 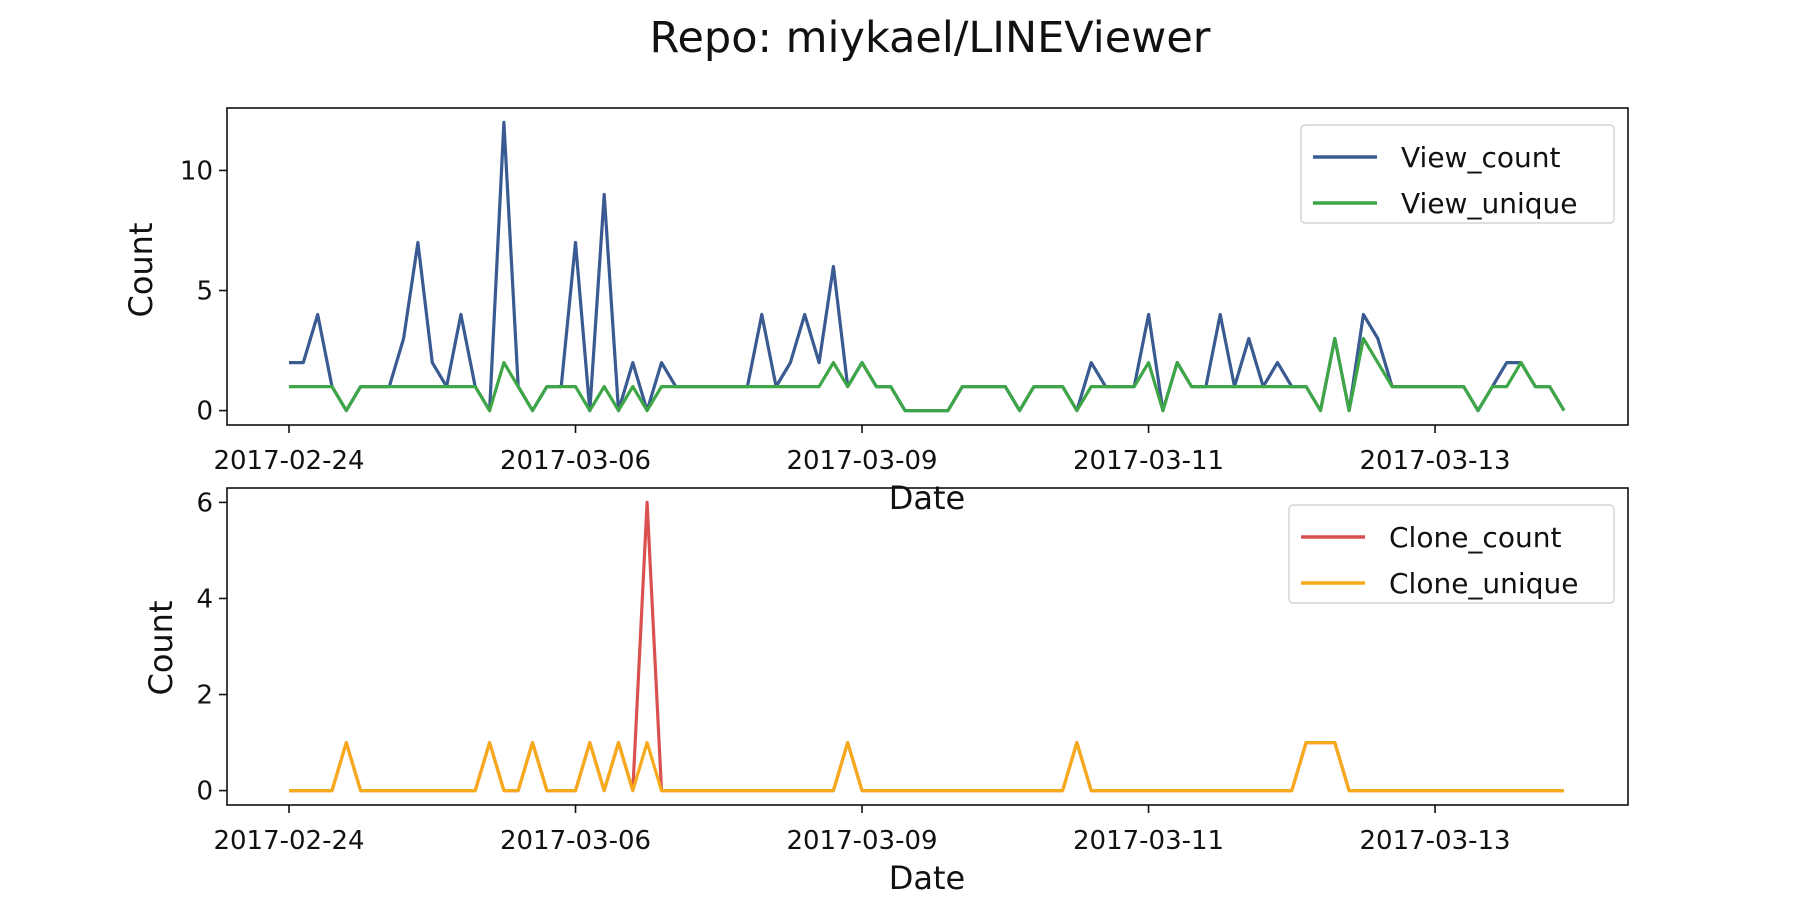 I want to click on y-tick-label: 2, so click(x=204, y=696).